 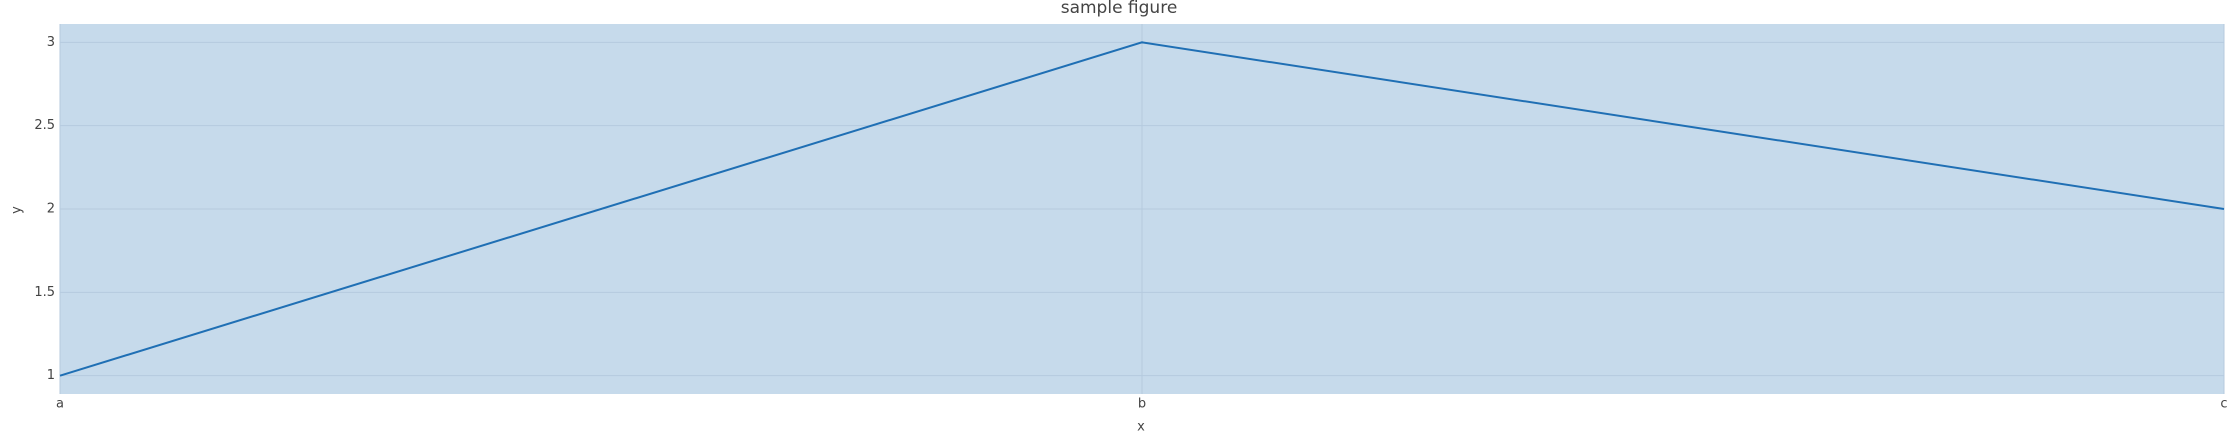 What do you see at coordinates (1119, 9) in the screenshot?
I see `chart-title: sample figure` at bounding box center [1119, 9].